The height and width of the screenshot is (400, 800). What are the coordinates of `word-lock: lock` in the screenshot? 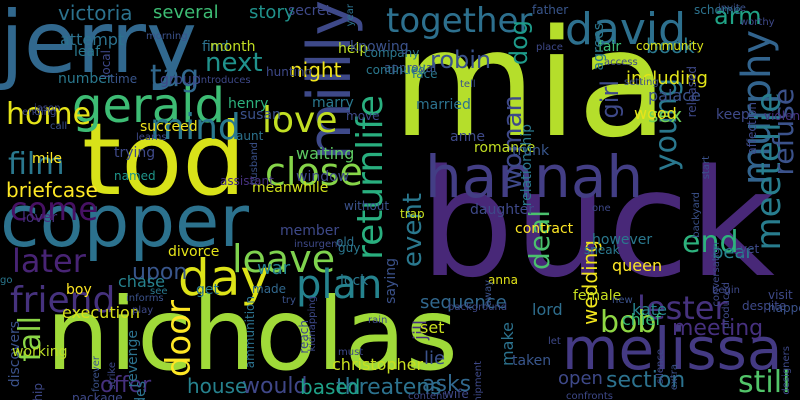 It's located at (354, 281).